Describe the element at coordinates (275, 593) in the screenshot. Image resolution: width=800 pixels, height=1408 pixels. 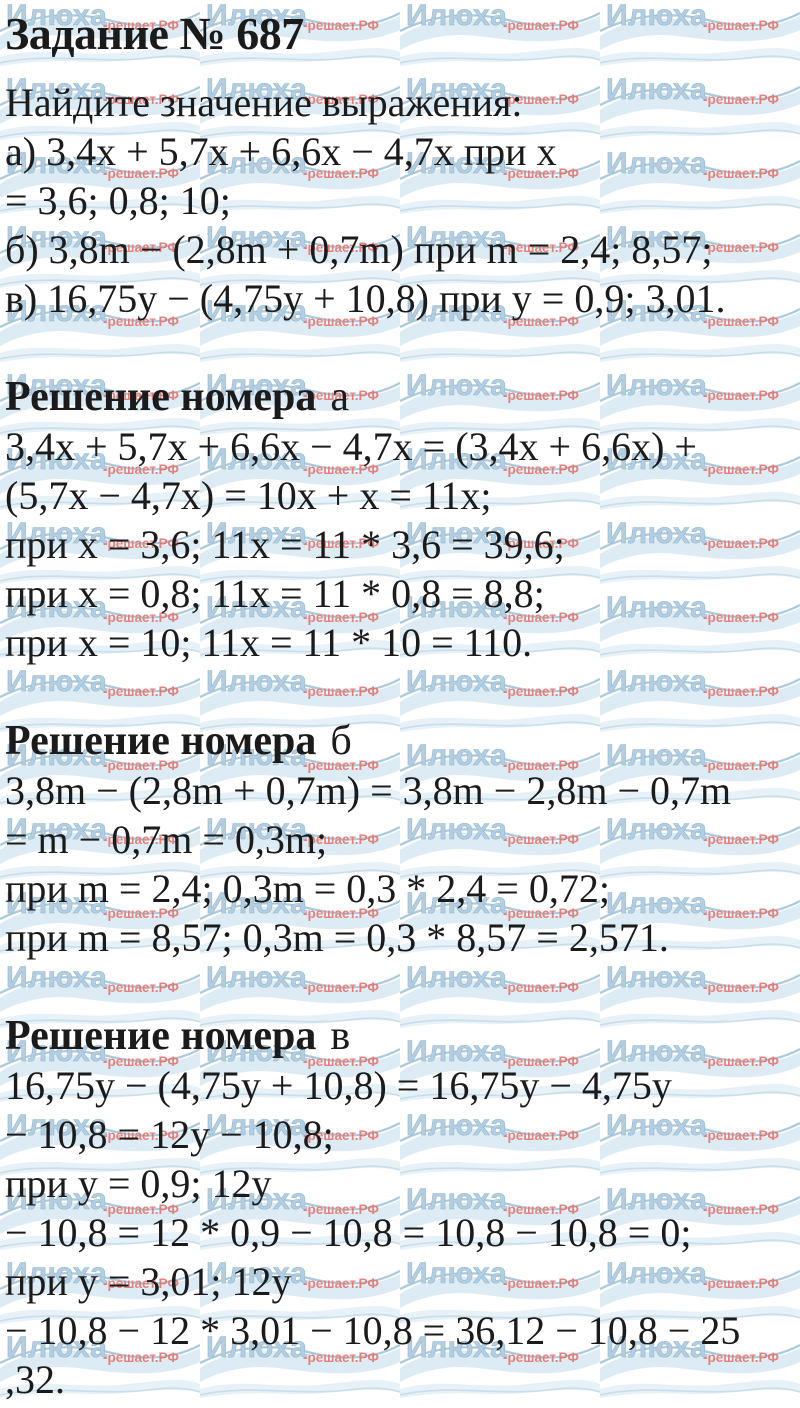
I see `text-line: при x = 0,8; 11x = 11 * 0,8 = 8,8;` at that location.